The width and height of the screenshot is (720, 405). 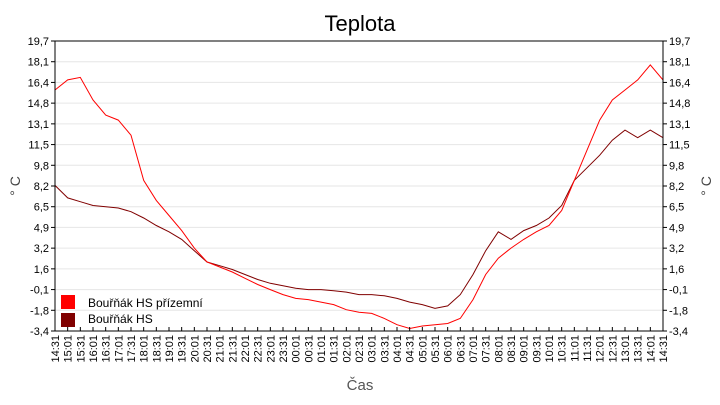 What do you see at coordinates (132, 349) in the screenshot?
I see `x-tick-label: 17:31` at bounding box center [132, 349].